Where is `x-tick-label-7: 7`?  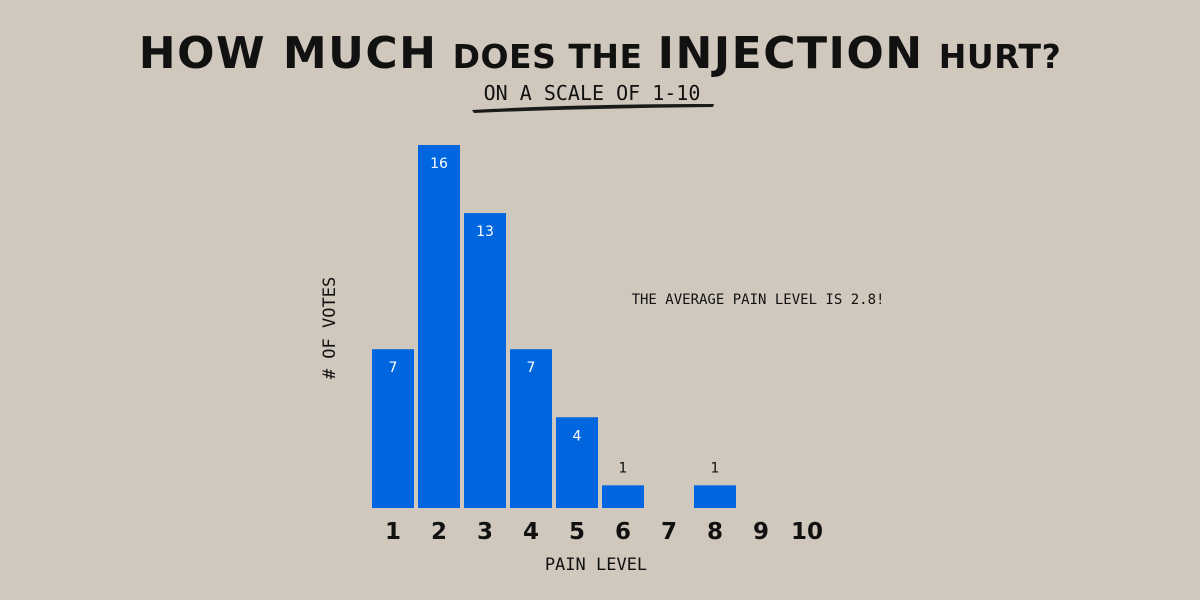 x-tick-label-7: 7 is located at coordinates (669, 532).